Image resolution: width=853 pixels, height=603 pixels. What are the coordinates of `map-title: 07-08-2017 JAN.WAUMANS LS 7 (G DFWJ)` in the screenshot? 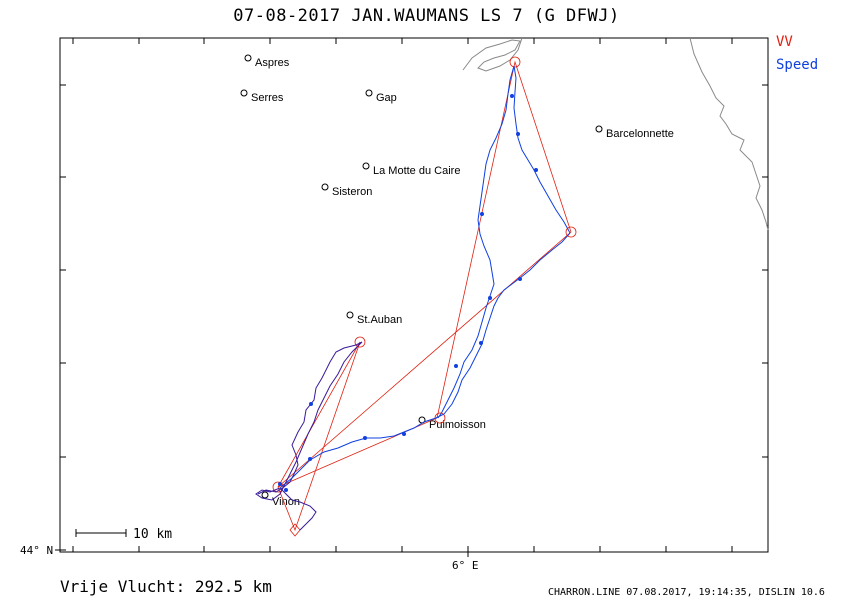 It's located at (426, 16).